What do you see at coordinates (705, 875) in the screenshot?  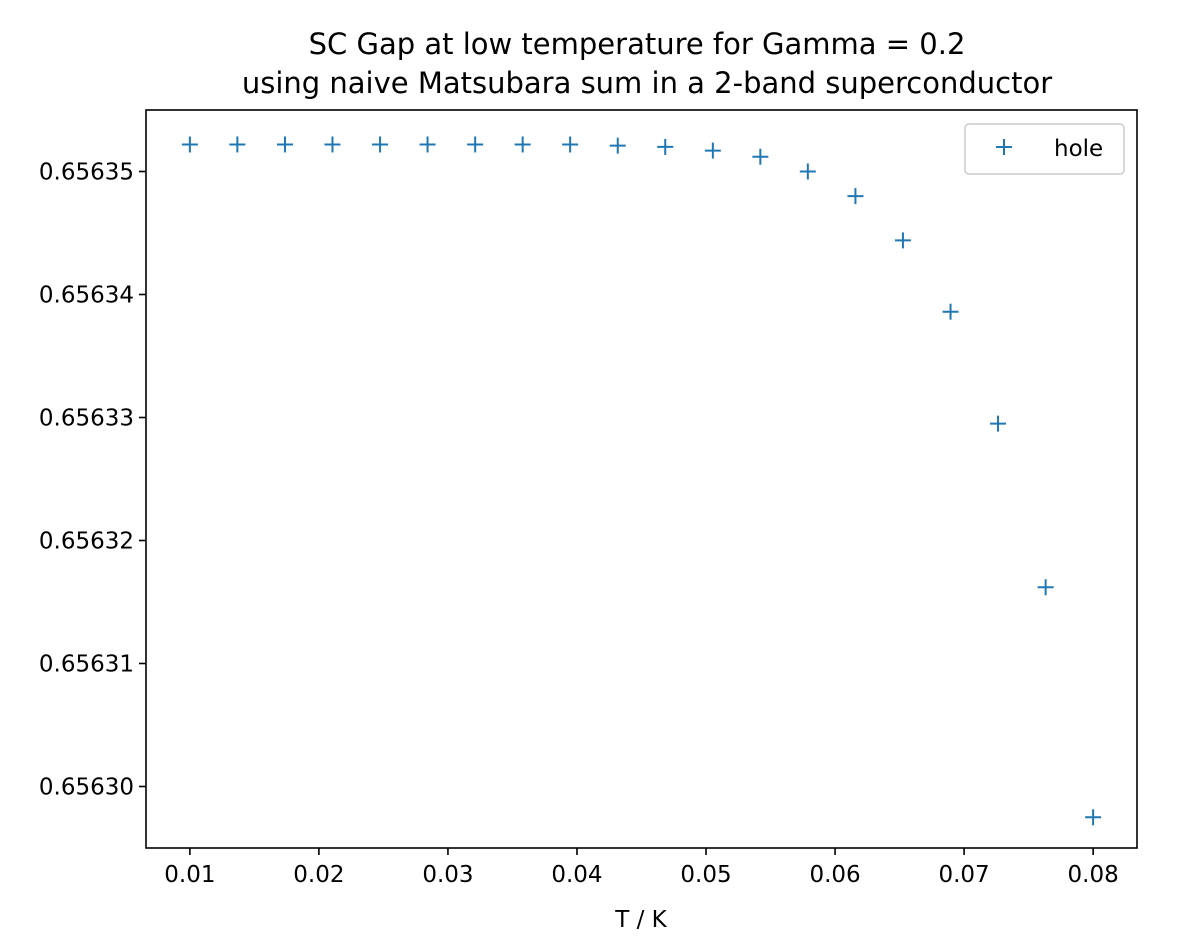 I see `x-tick-label: 0.05` at bounding box center [705, 875].